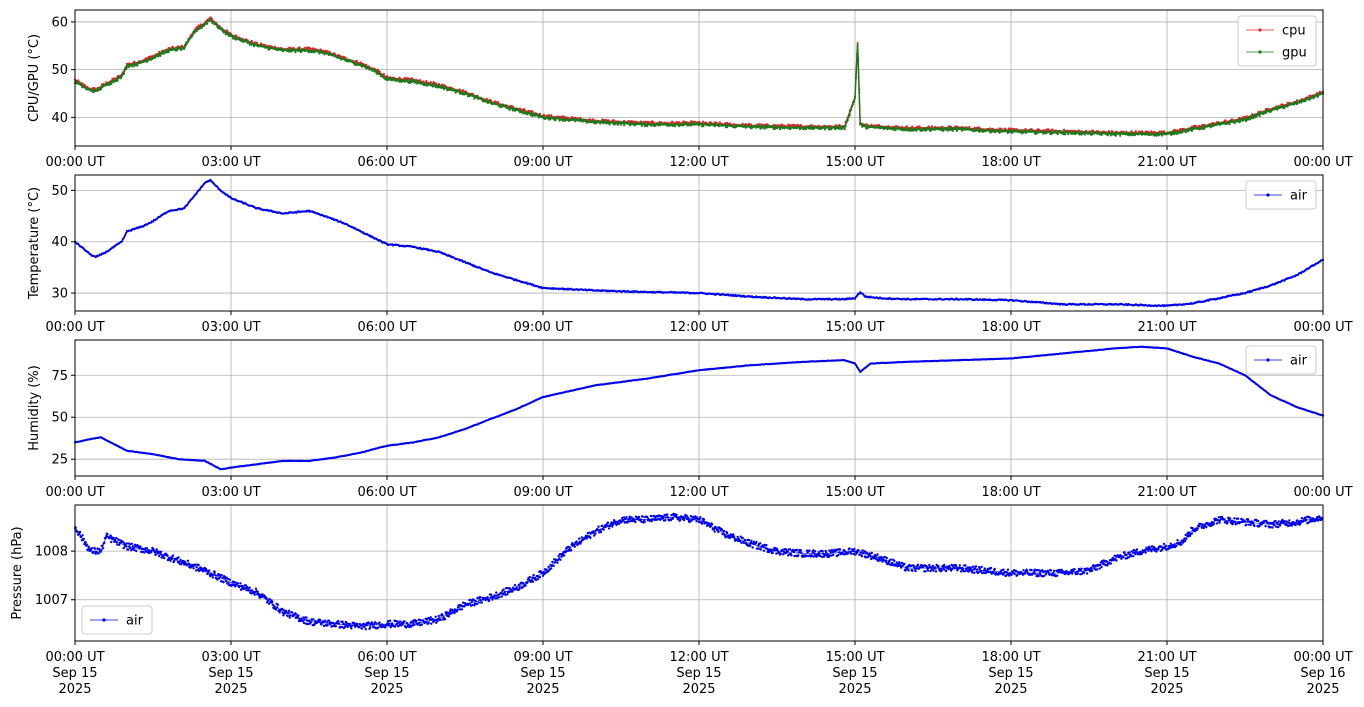 The height and width of the screenshot is (707, 1364). What do you see at coordinates (1294, 31) in the screenshot?
I see `legend-label-cpu: cpu` at bounding box center [1294, 31].